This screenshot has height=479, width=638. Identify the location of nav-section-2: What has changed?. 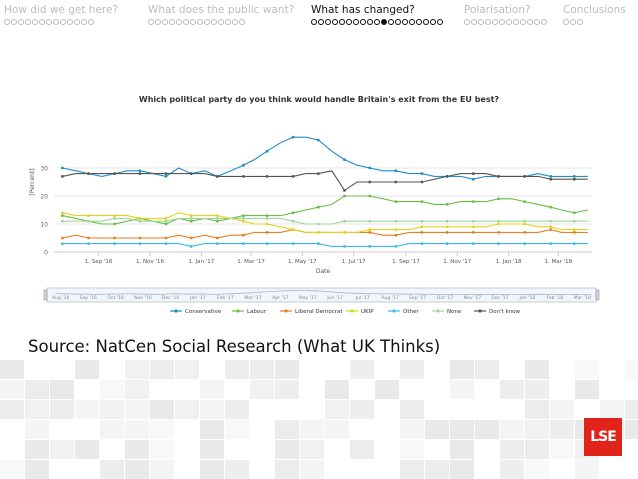
(377, 14).